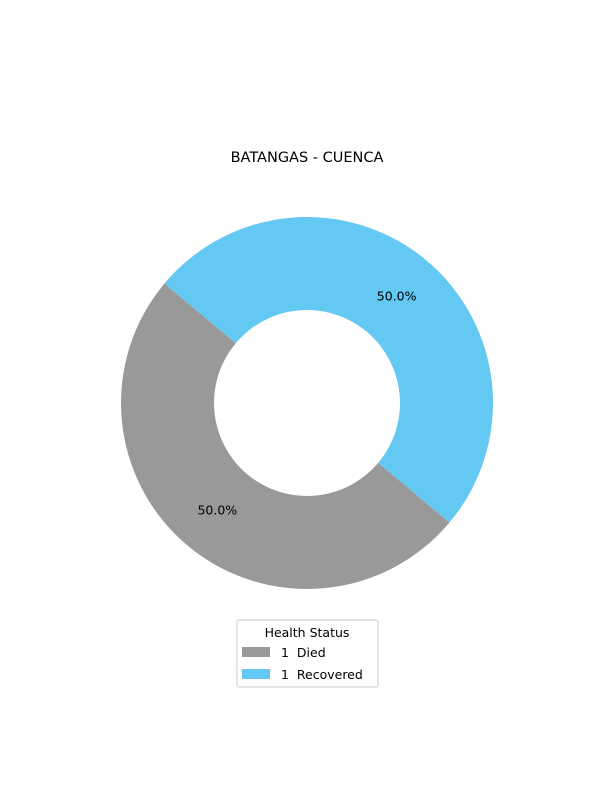 Image resolution: width=600 pixels, height=800 pixels. Describe the element at coordinates (303, 652) in the screenshot. I see `legend-label-died: 1 Died` at that location.